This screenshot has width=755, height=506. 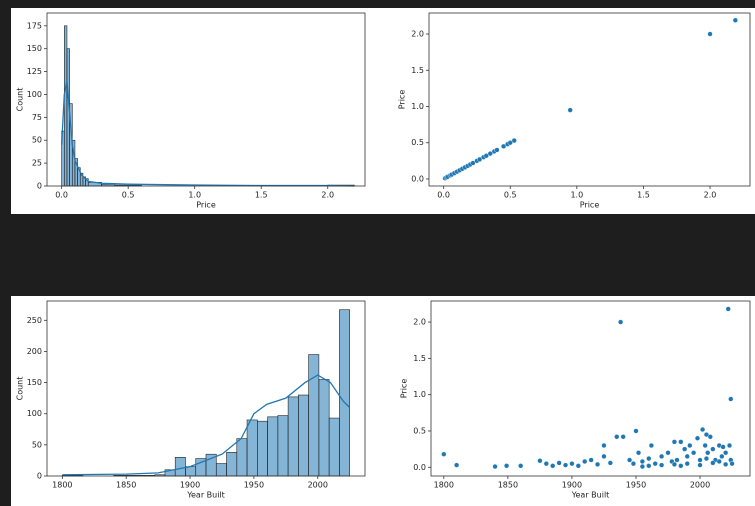 I want to click on y-tick-label: 75, so click(x=37, y=117).